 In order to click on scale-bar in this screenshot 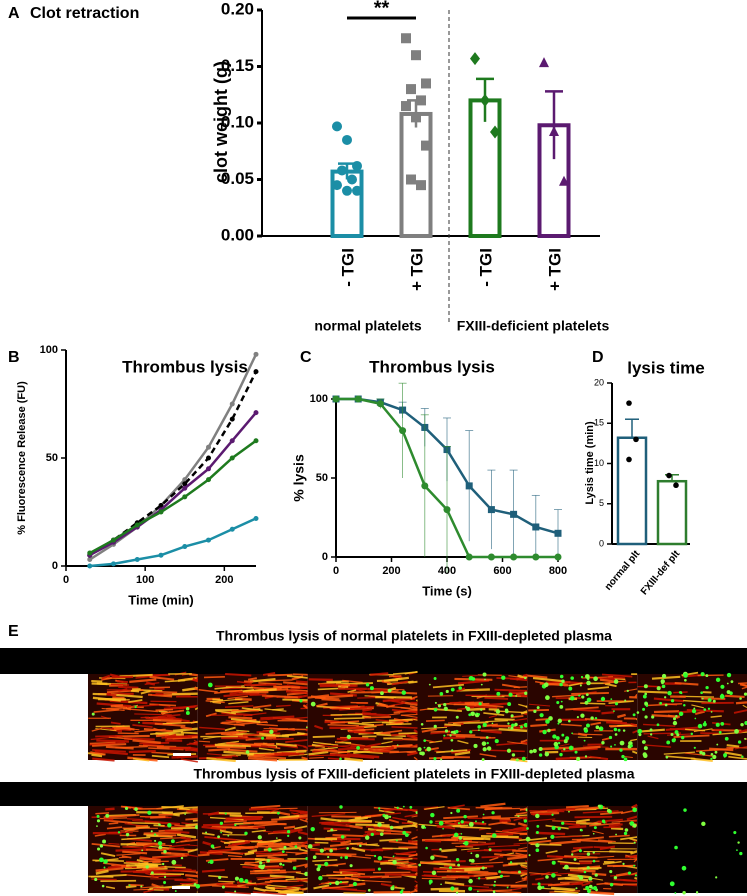, I will do `click(182, 754)`.